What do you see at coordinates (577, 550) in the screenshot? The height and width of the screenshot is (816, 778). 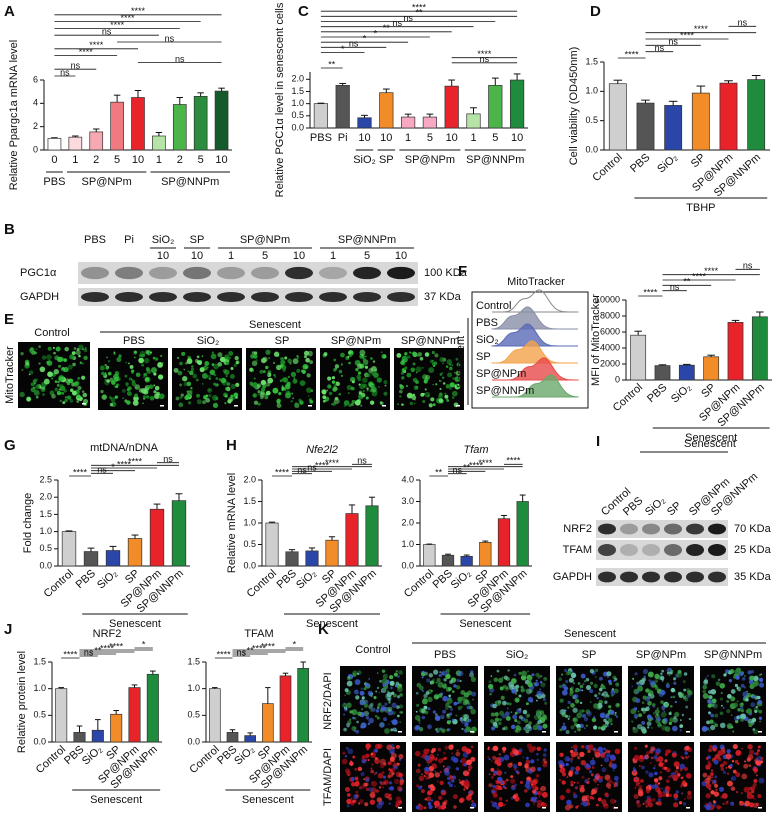 I see `row-label: TFAM` at bounding box center [577, 550].